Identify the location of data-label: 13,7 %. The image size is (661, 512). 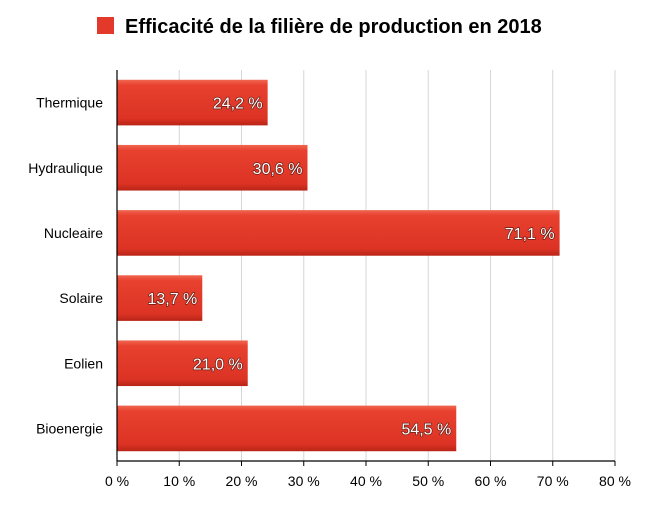
(172, 299).